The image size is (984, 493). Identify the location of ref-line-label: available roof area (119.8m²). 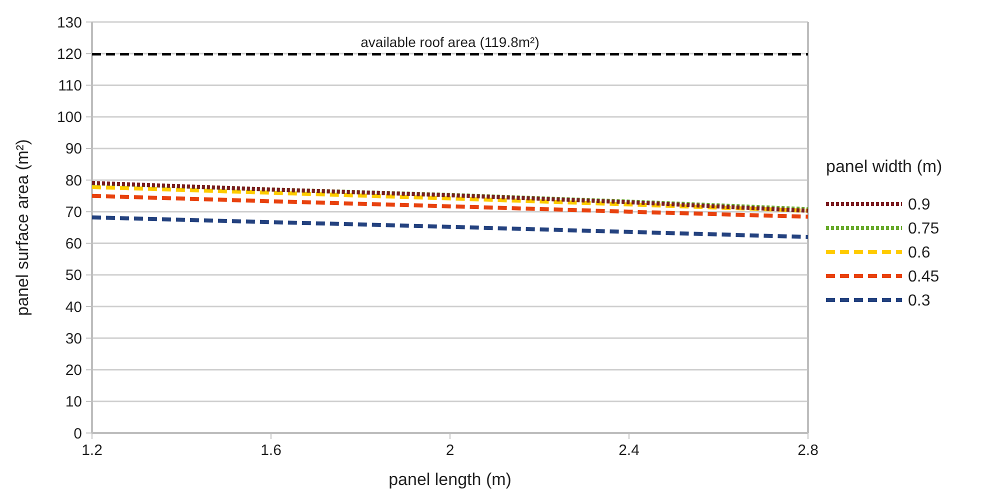
(450, 42).